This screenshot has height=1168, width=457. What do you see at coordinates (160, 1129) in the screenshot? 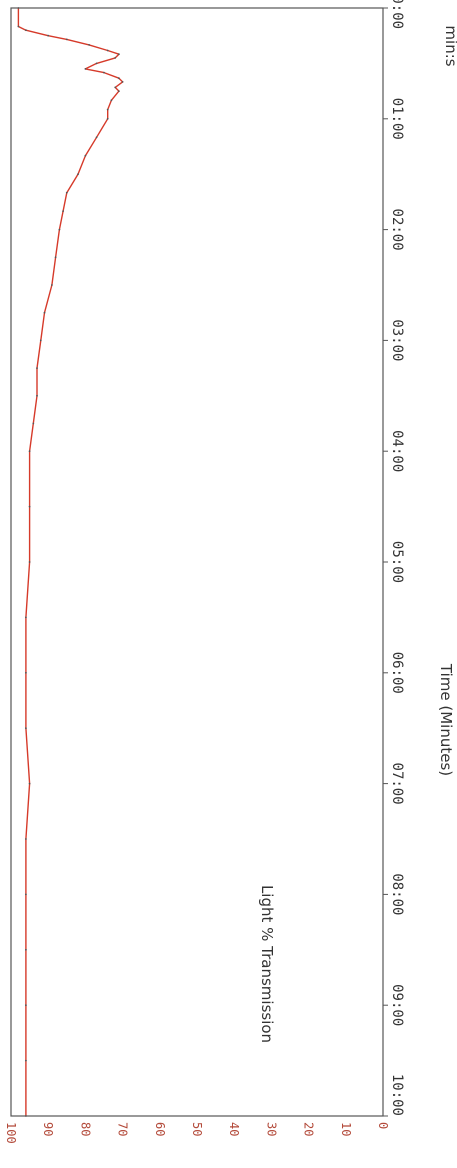
I see `y-tick-label: 60` at bounding box center [160, 1129].